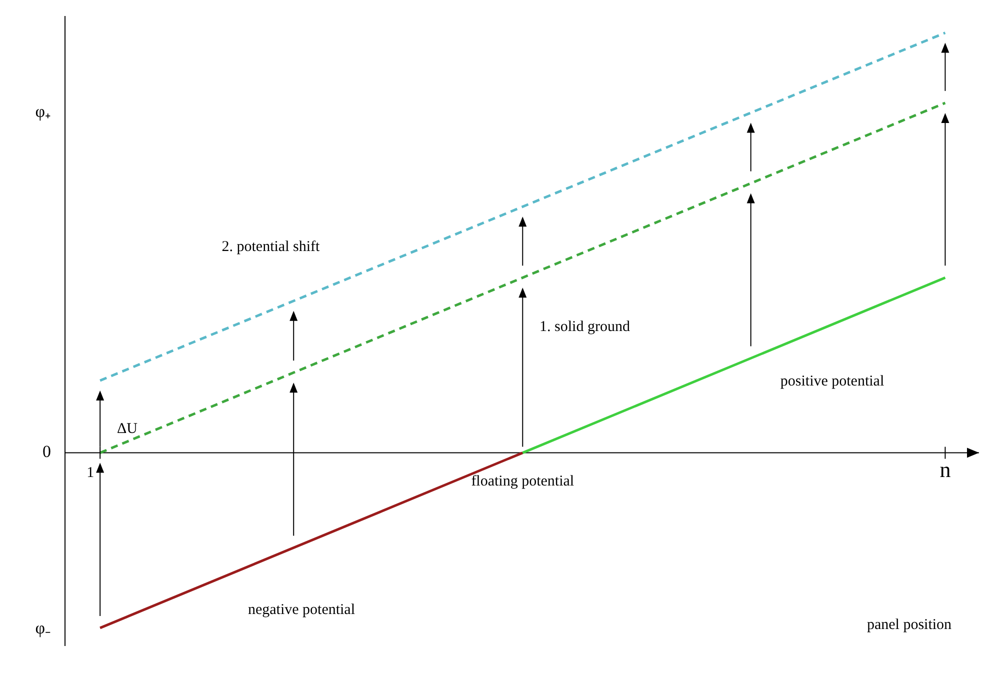 The image size is (997, 674). Describe the element at coordinates (585, 327) in the screenshot. I see `annotation: 1. solid ground` at that location.